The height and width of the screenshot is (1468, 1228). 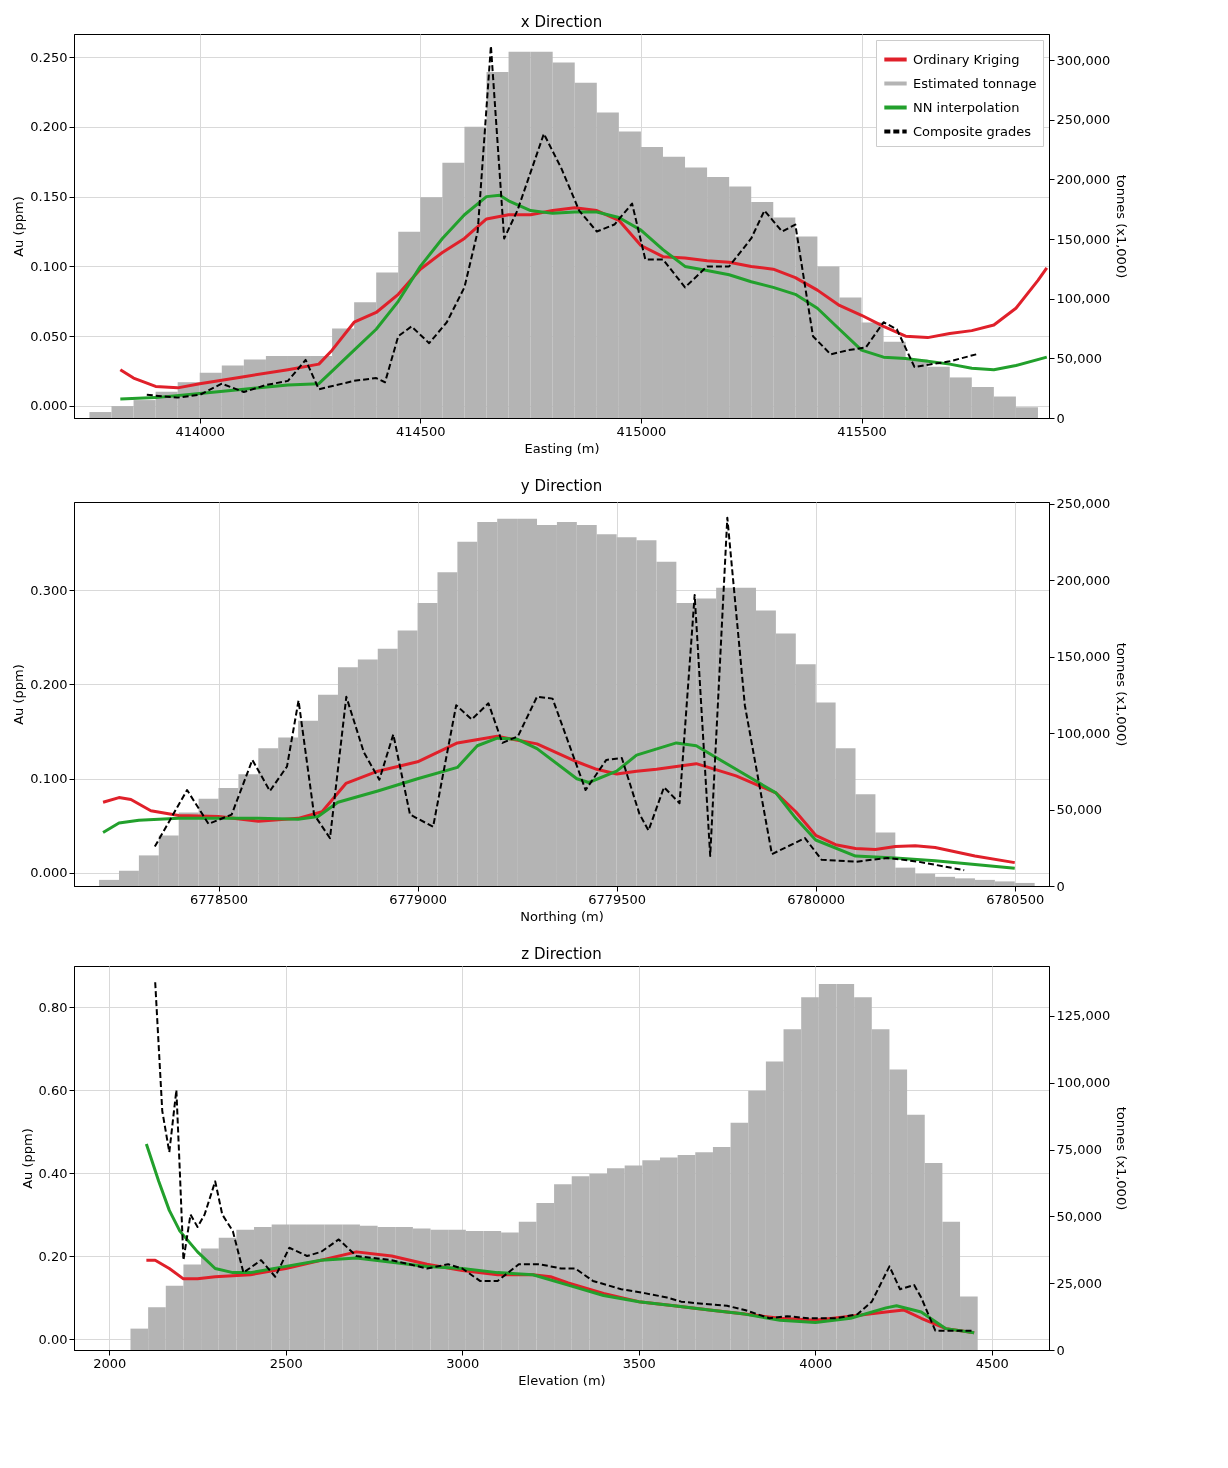 I want to click on y2-tick-label: 75,000, so click(x=1079, y=1150).